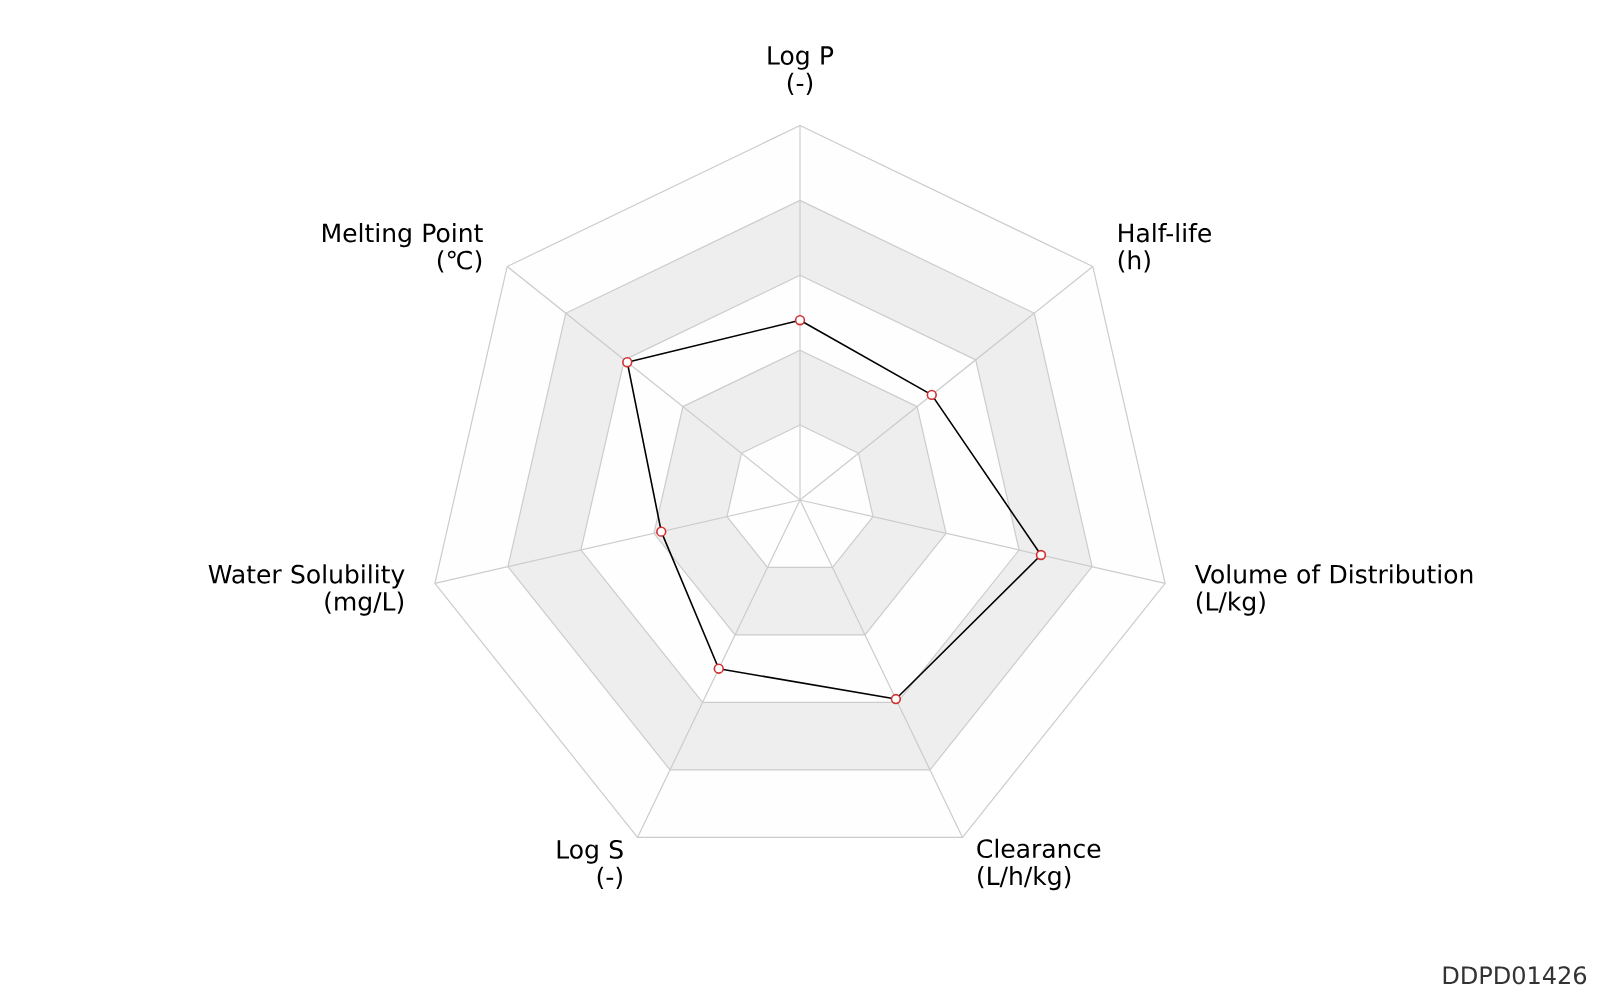  What do you see at coordinates (1333, 590) in the screenshot?
I see `spoke-label: Volume of Distribution (L/kg)` at bounding box center [1333, 590].